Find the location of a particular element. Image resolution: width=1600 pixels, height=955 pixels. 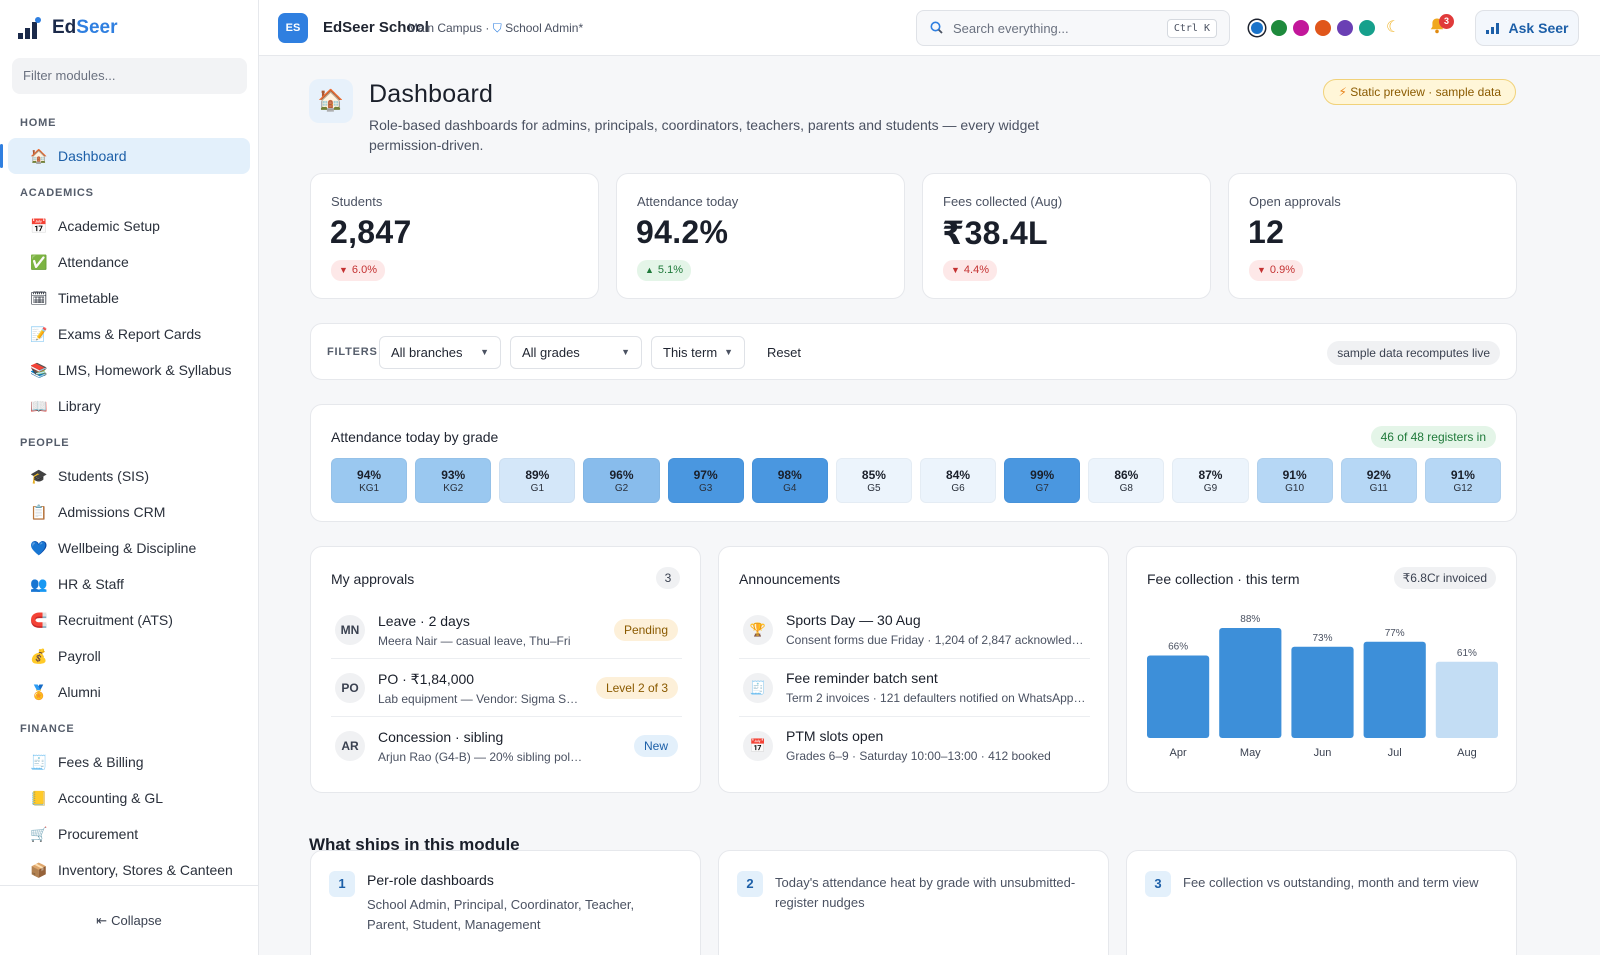

campus-role: Main Campus · ⛉ School Admin* is located at coordinates (495, 28).